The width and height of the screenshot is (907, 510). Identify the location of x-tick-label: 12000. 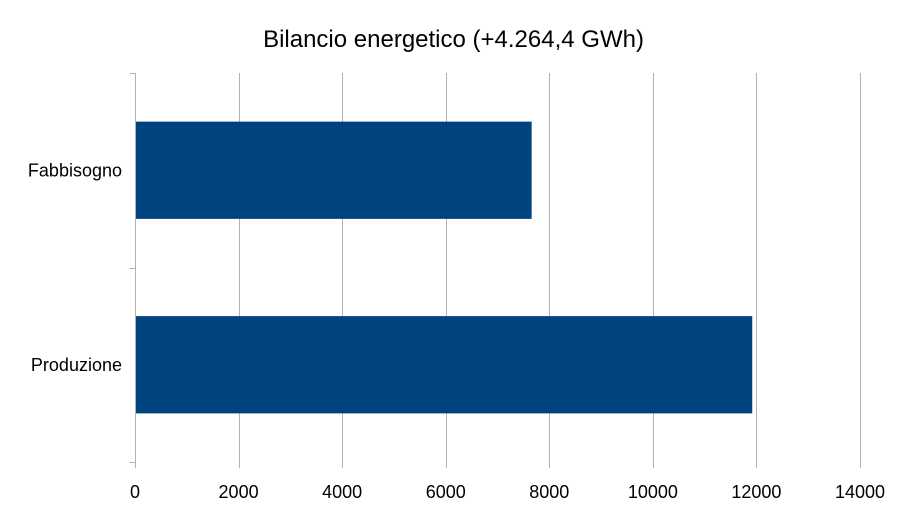
(756, 492).